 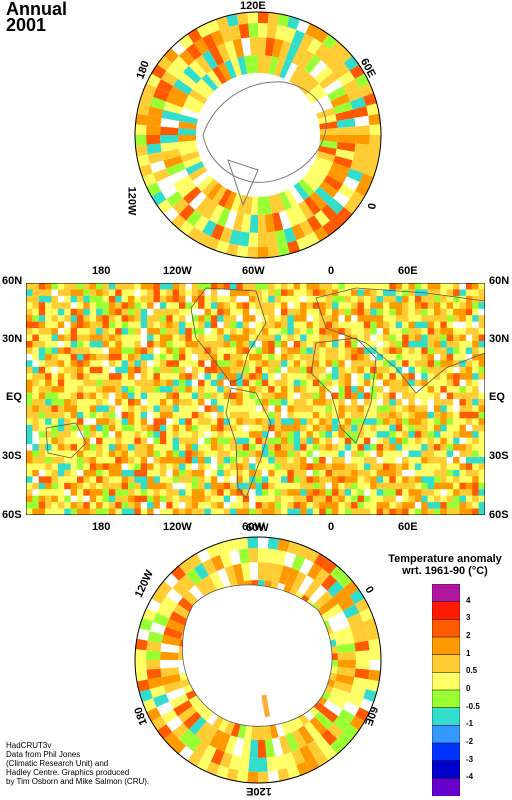 What do you see at coordinates (228, 335) in the screenshot?
I see `north-america-outline` at bounding box center [228, 335].